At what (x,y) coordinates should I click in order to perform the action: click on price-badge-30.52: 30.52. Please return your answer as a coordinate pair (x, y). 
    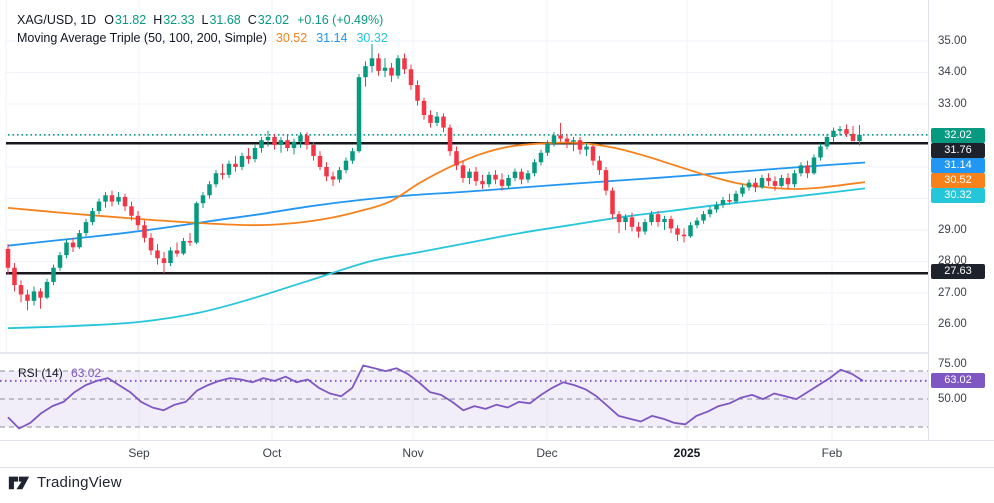
    Looking at the image, I should click on (958, 180).